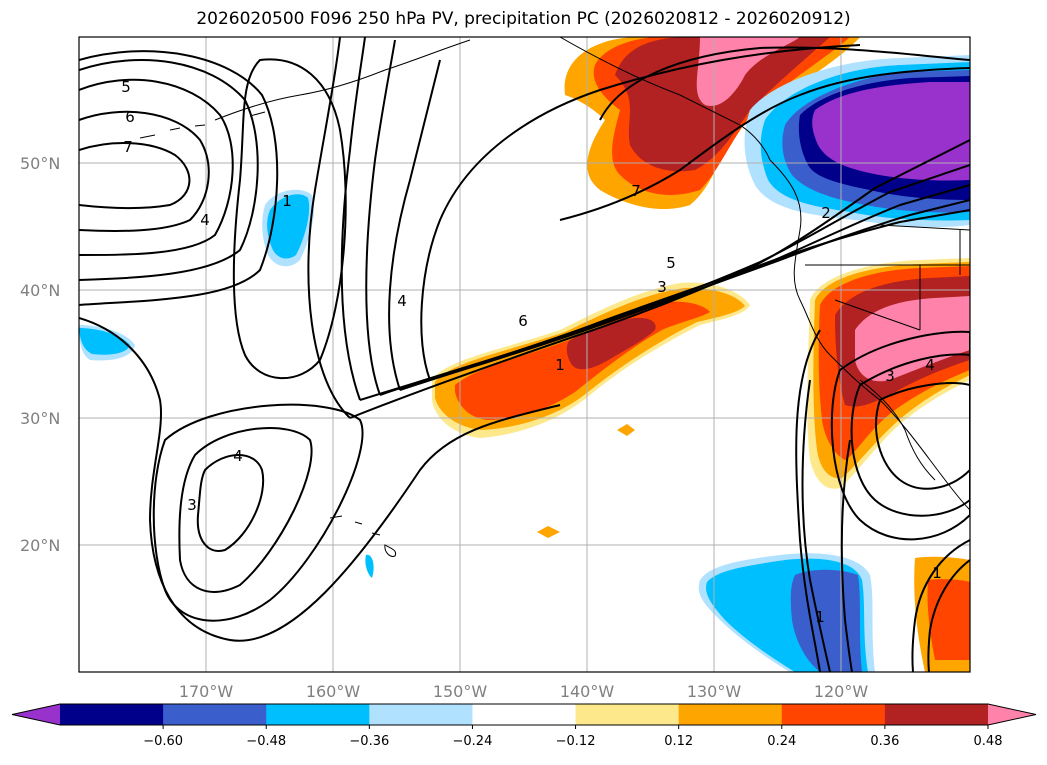 The height and width of the screenshot is (765, 1047). I want to click on lon-label: 120°W, so click(841, 691).